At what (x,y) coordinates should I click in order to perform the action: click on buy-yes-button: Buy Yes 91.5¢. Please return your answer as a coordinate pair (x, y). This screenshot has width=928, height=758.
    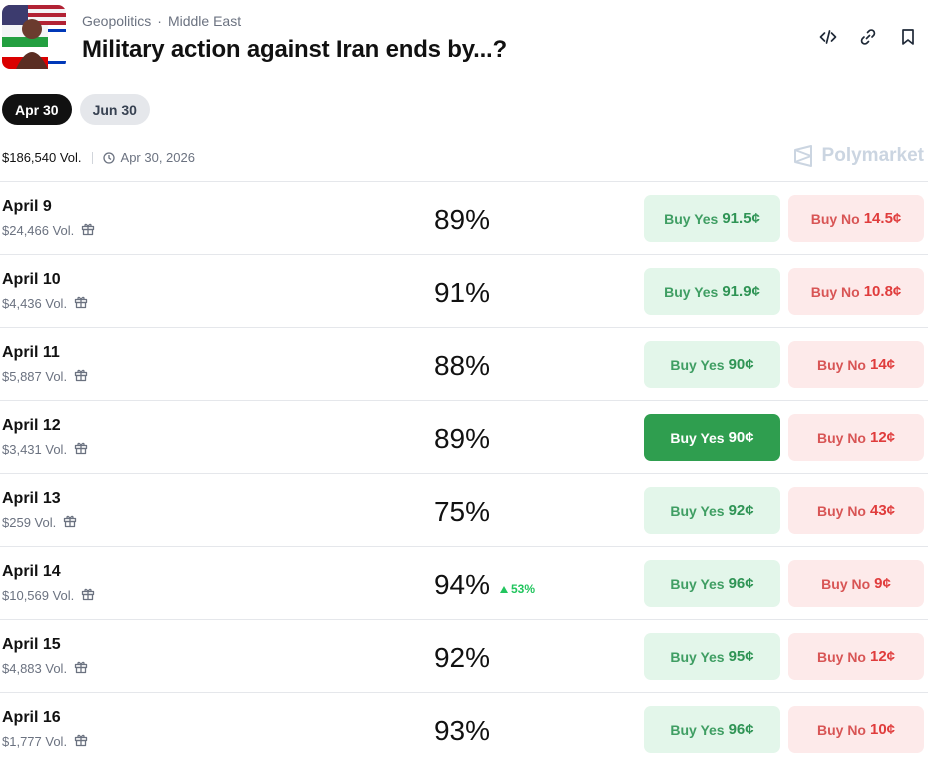
    Looking at the image, I should click on (712, 218).